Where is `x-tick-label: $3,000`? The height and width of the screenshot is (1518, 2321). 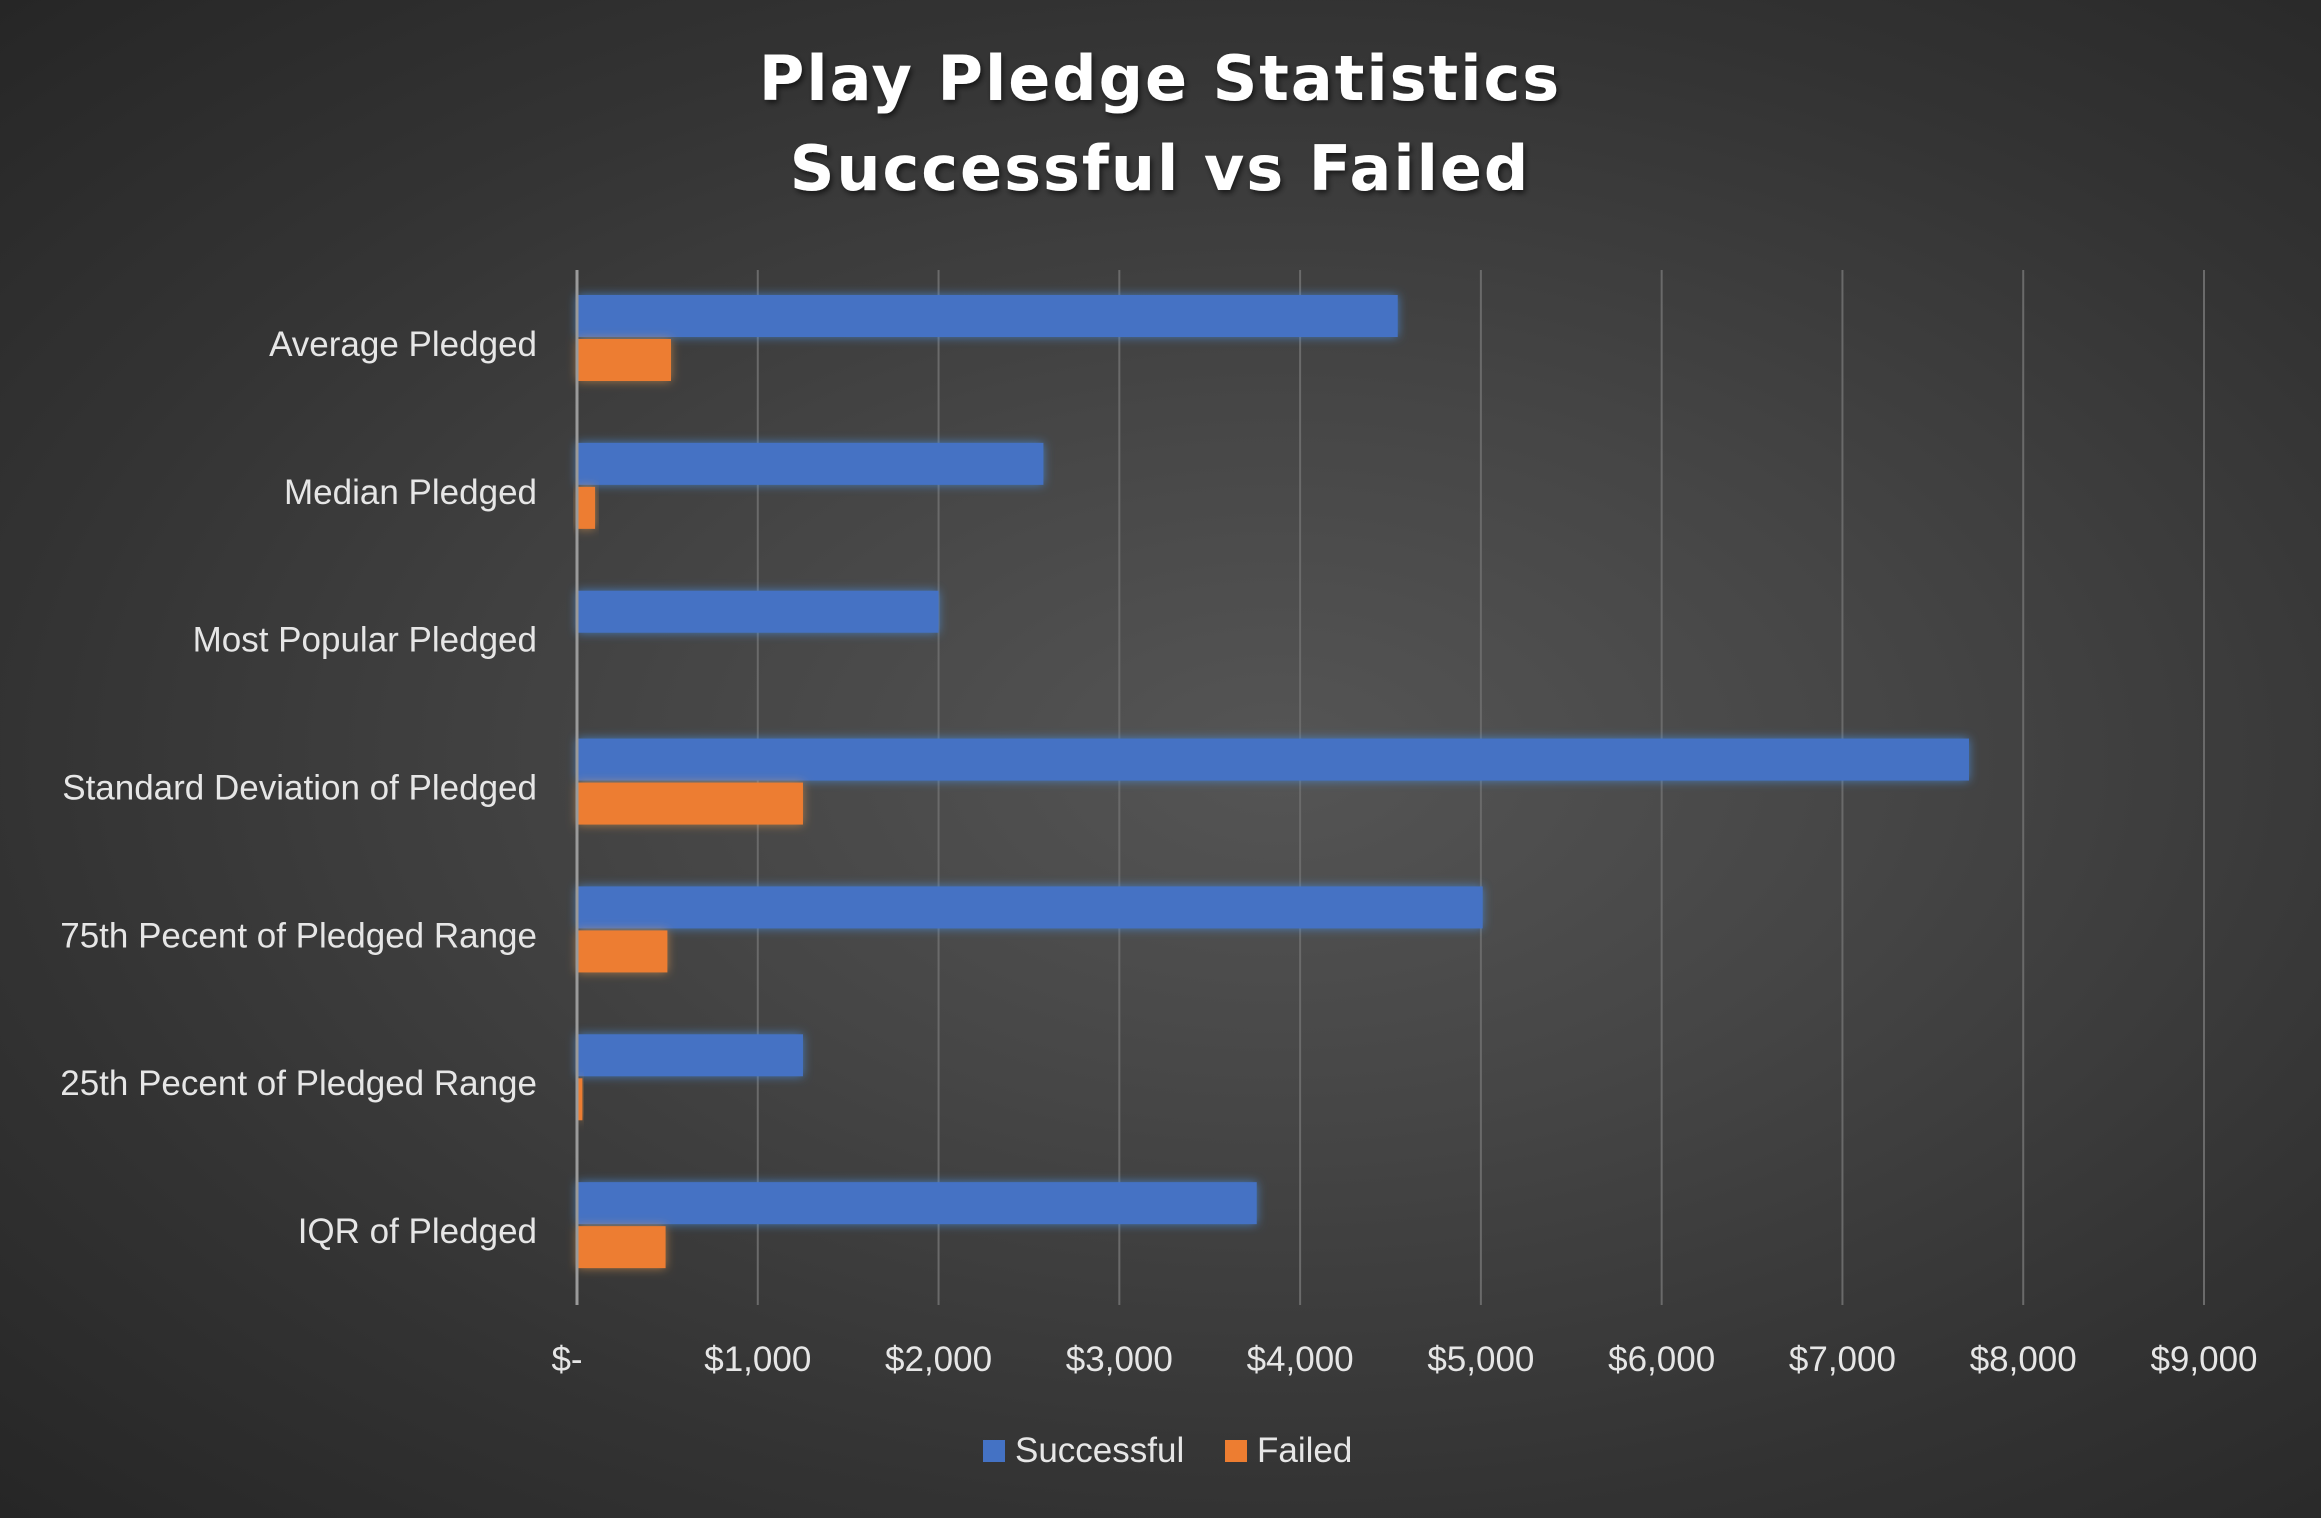
x-tick-label: $3,000 is located at coordinates (1119, 1359).